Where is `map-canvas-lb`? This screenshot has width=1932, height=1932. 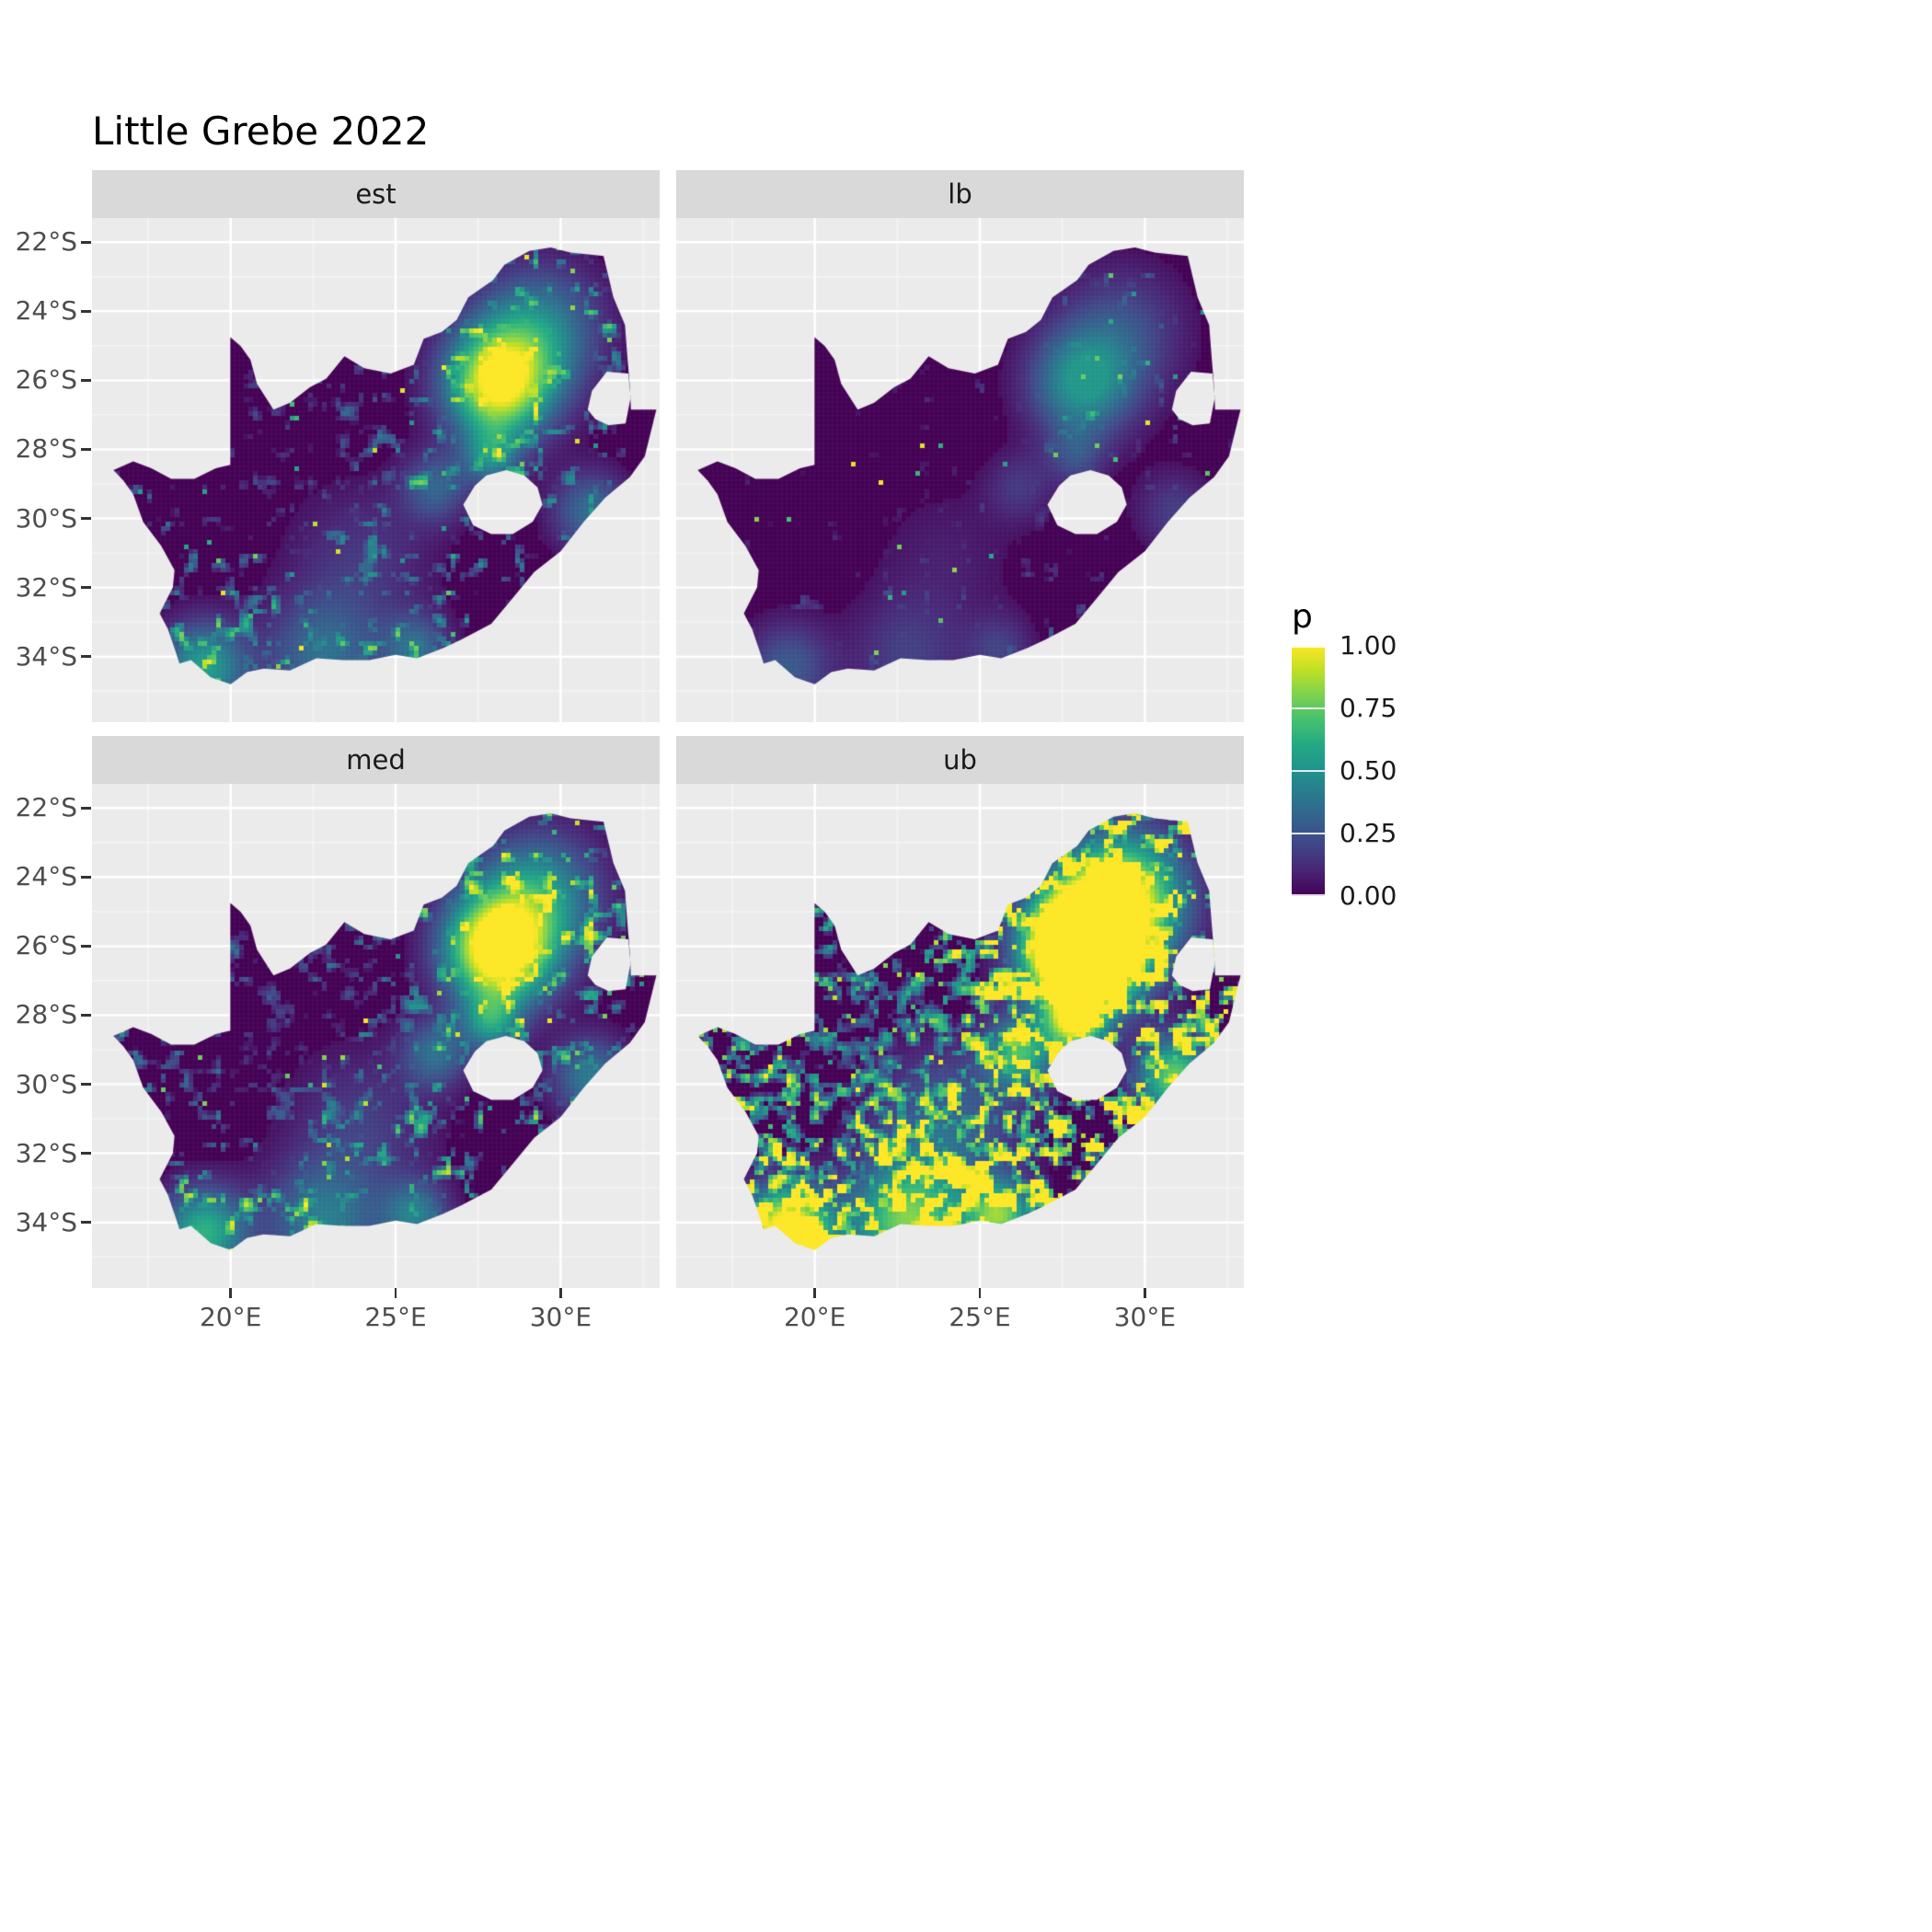 map-canvas-lb is located at coordinates (960, 470).